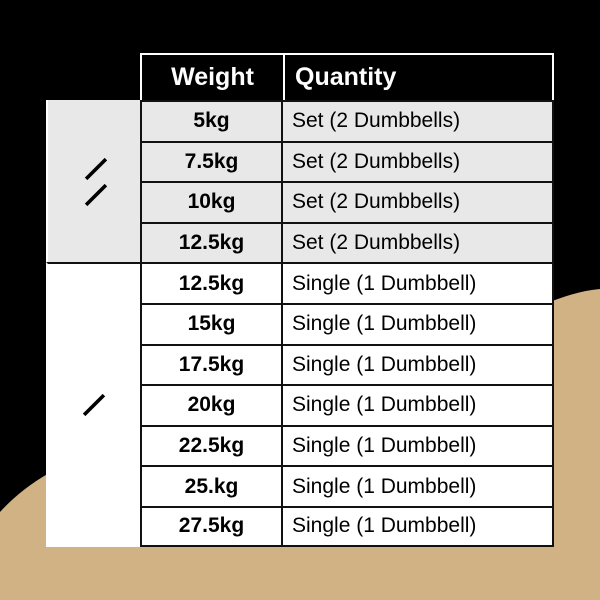 The image size is (600, 600). What do you see at coordinates (211, 324) in the screenshot?
I see `weight-cell: 15kg` at bounding box center [211, 324].